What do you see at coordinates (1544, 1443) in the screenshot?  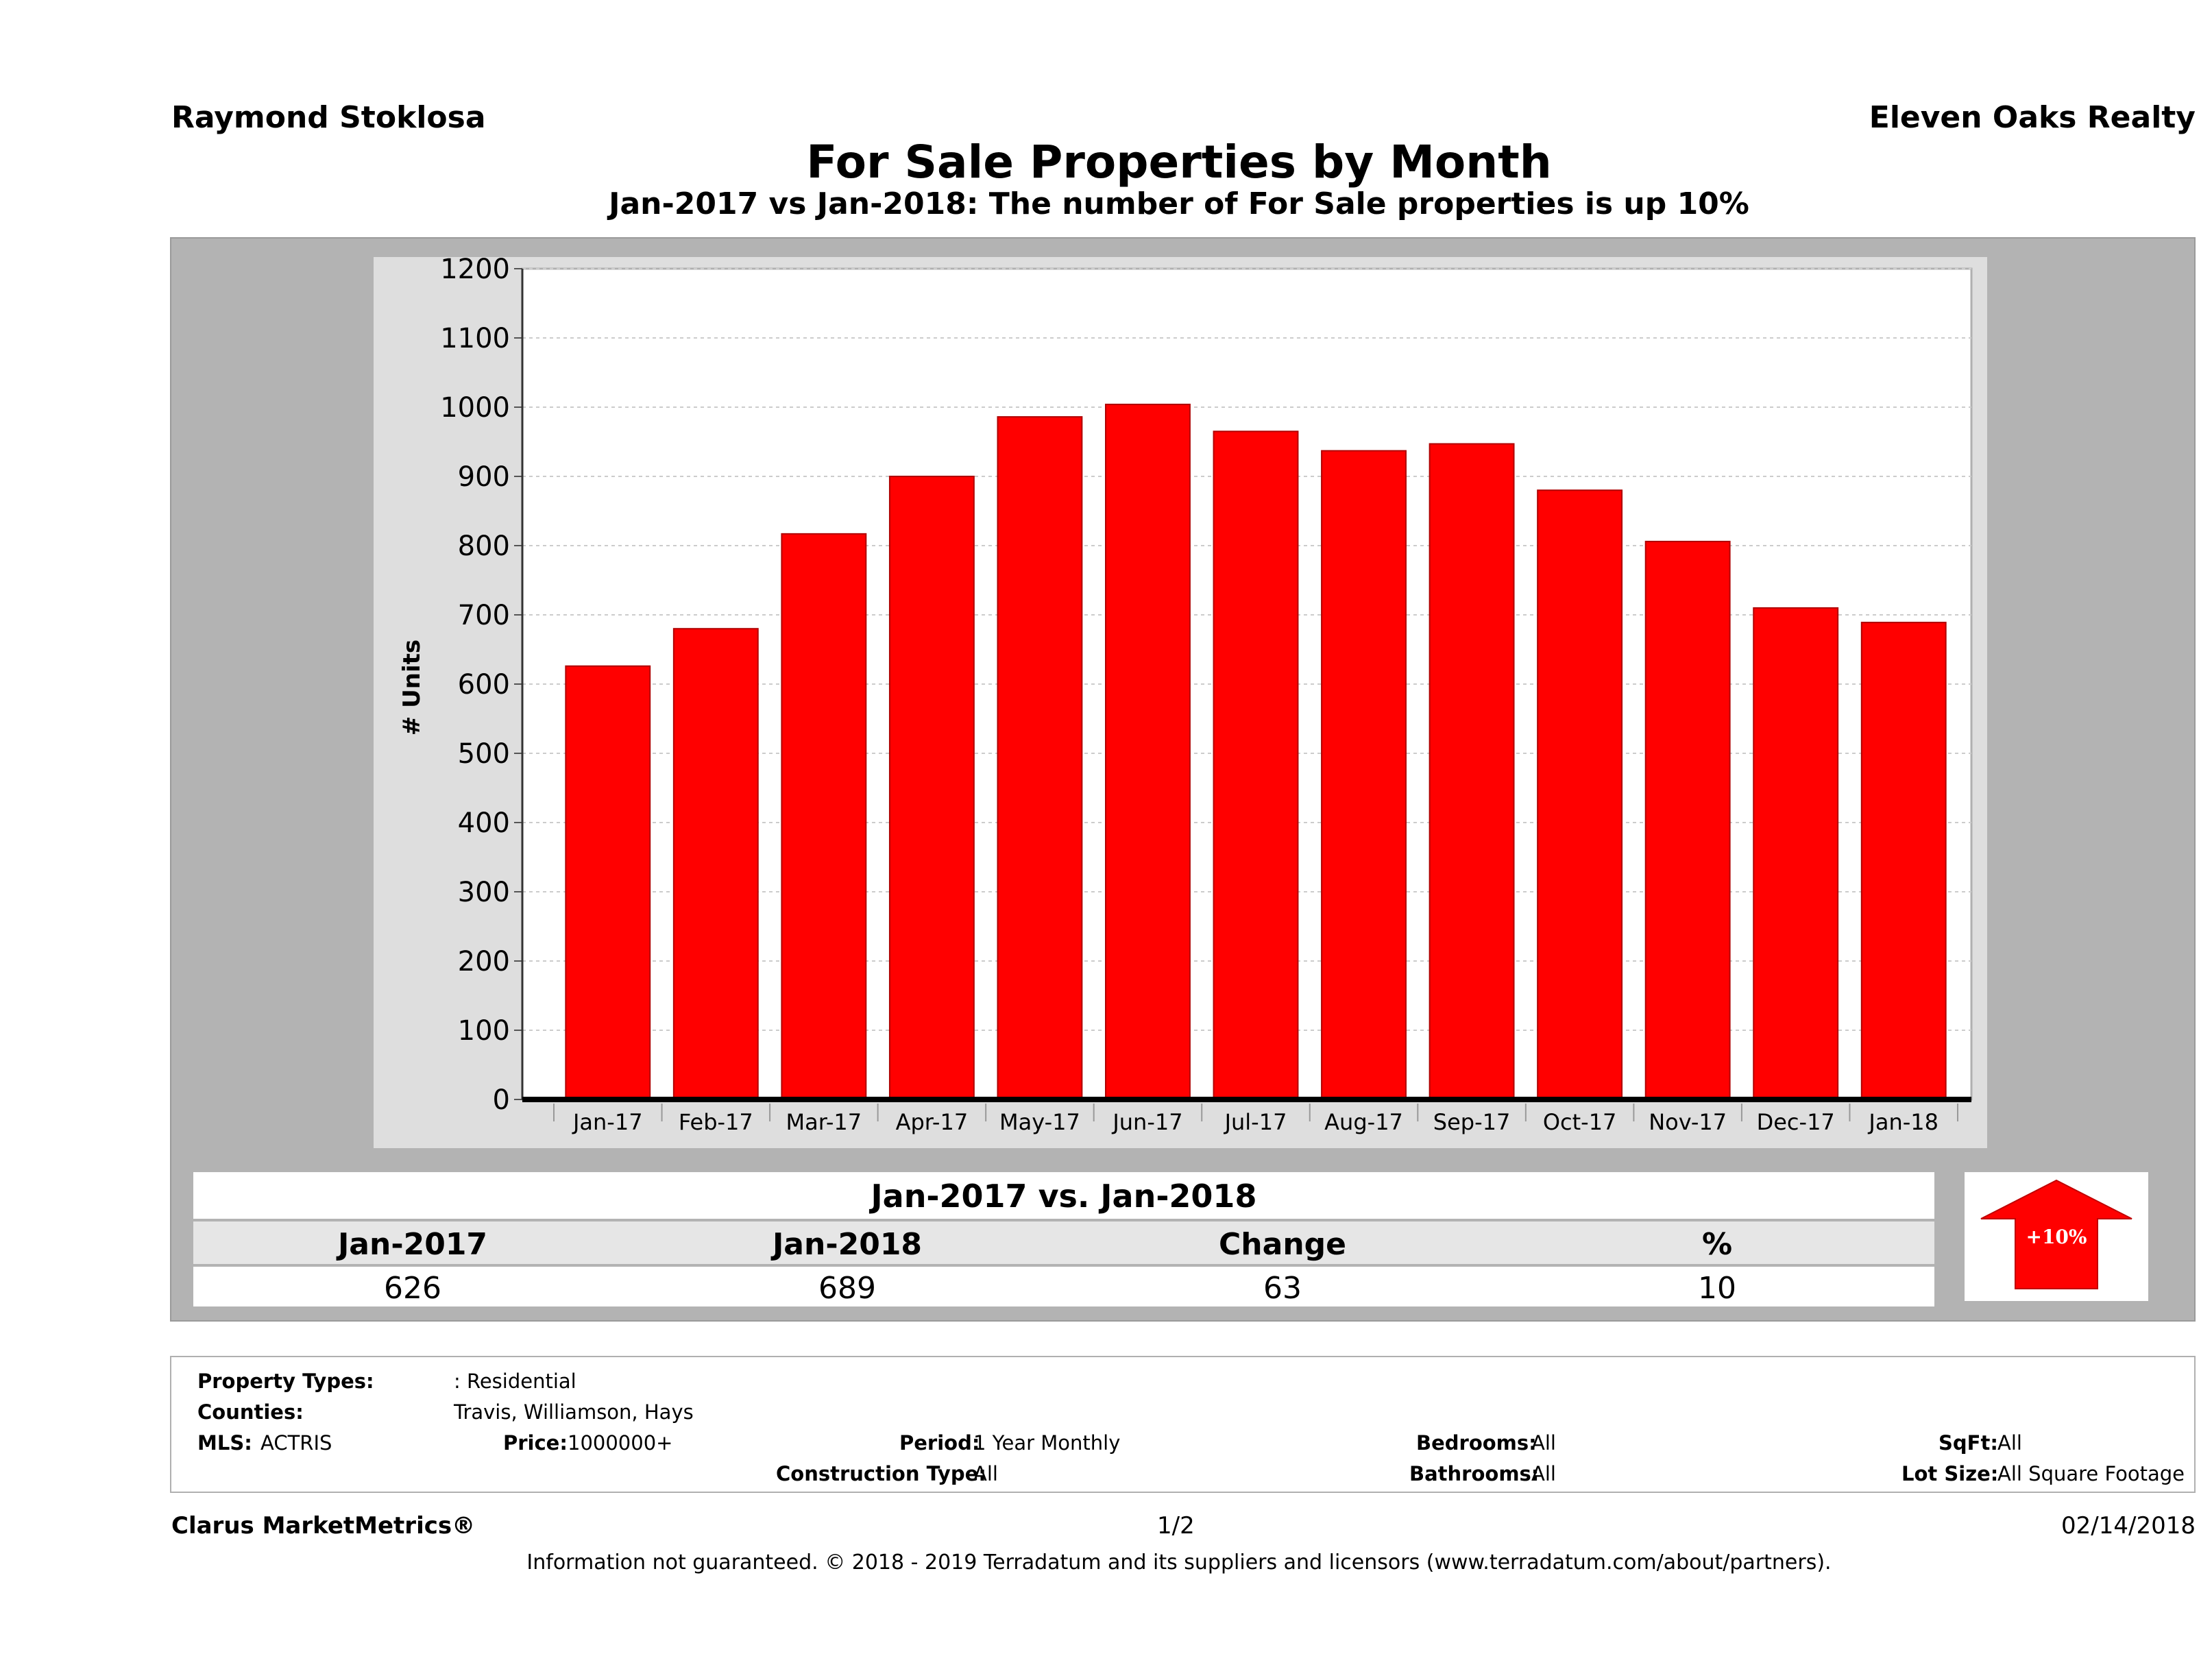 I see `bedrooms-value: All` at bounding box center [1544, 1443].